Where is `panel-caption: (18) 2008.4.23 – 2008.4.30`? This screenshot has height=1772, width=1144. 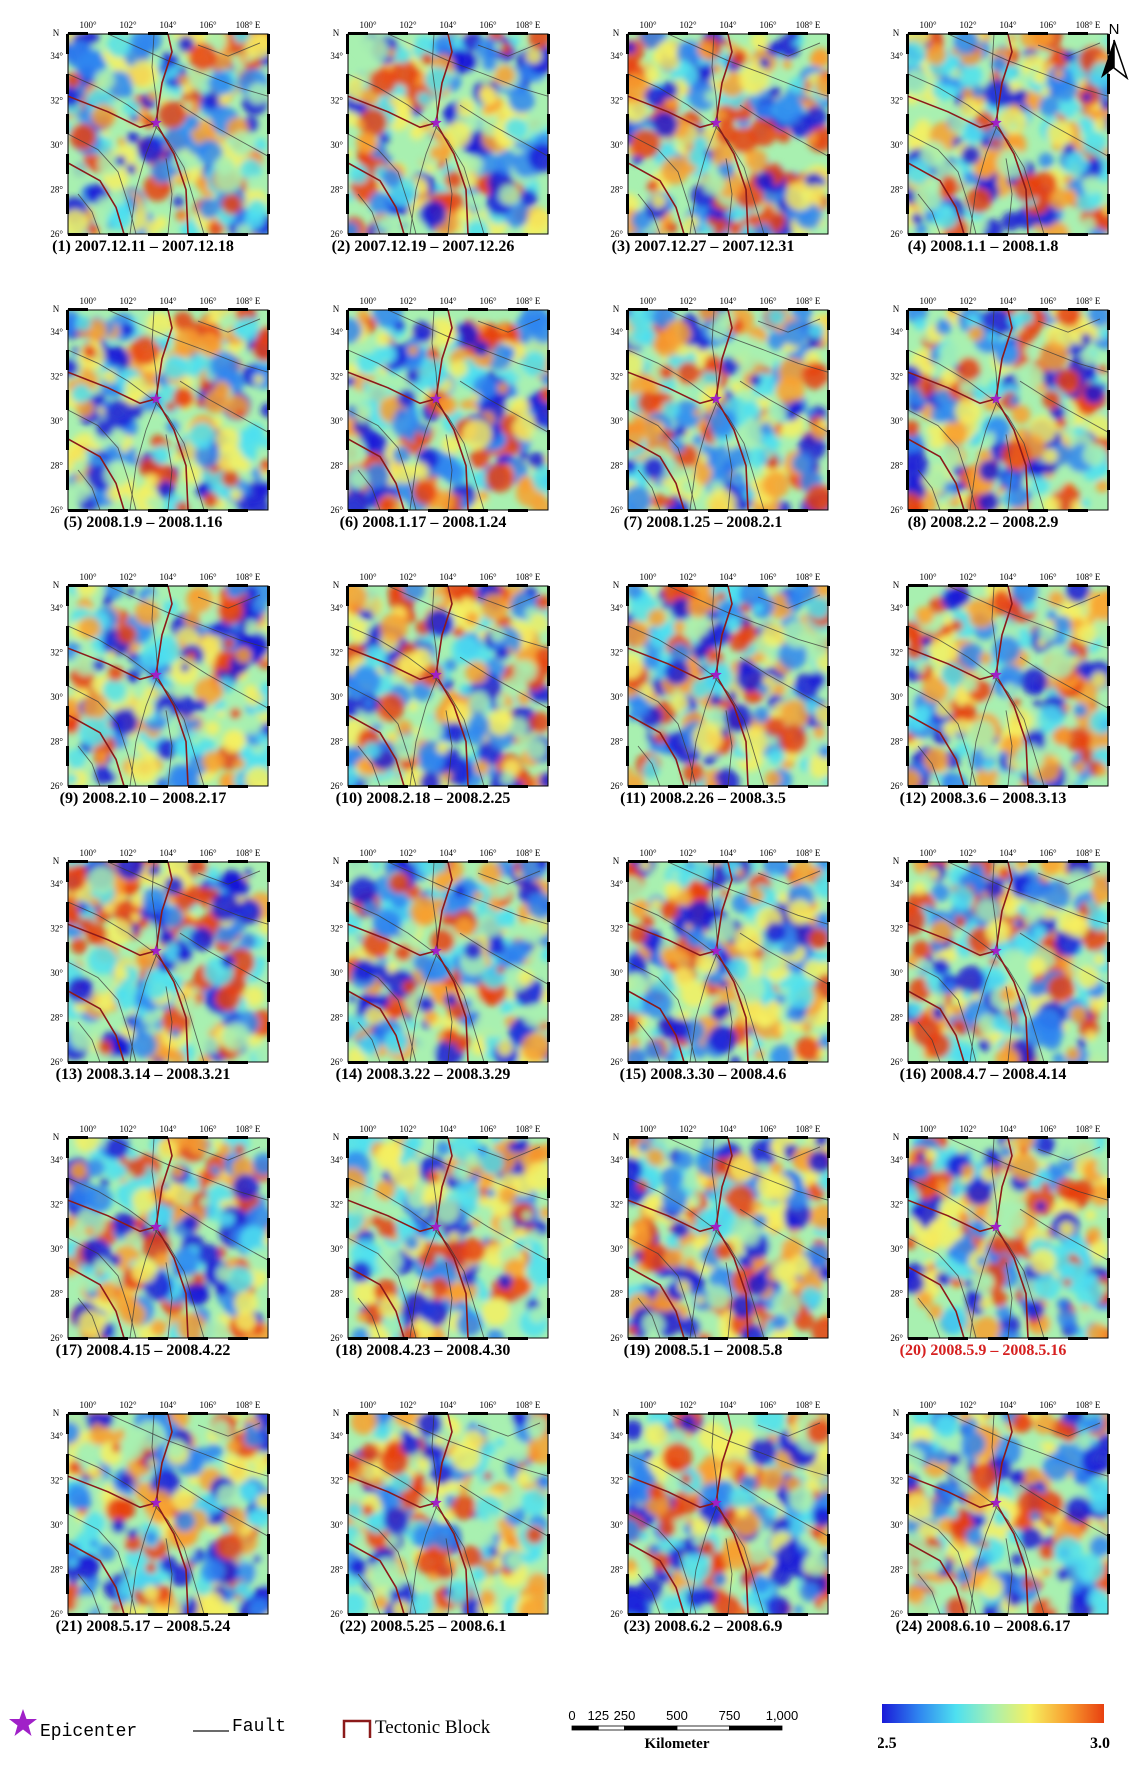 panel-caption: (18) 2008.4.23 – 2008.4.30 is located at coordinates (423, 1350).